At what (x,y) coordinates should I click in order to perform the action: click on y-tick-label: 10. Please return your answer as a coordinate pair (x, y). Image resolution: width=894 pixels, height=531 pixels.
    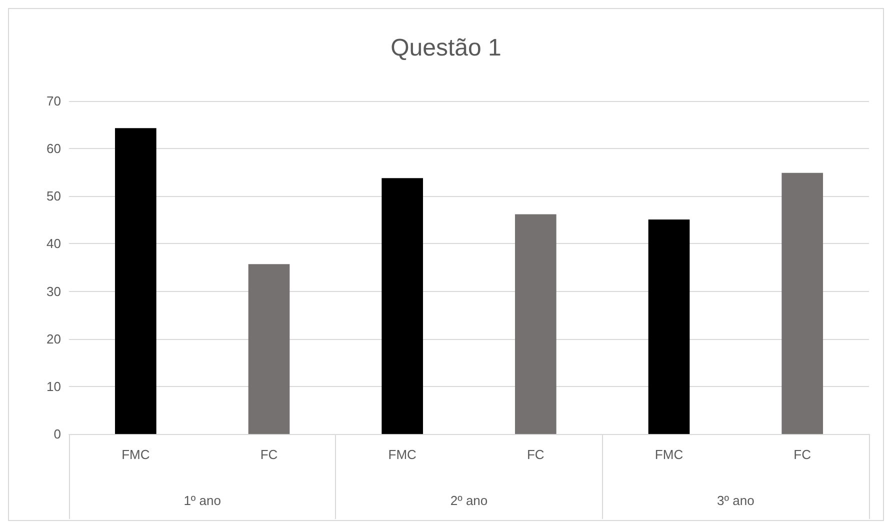
    Looking at the image, I should click on (53, 386).